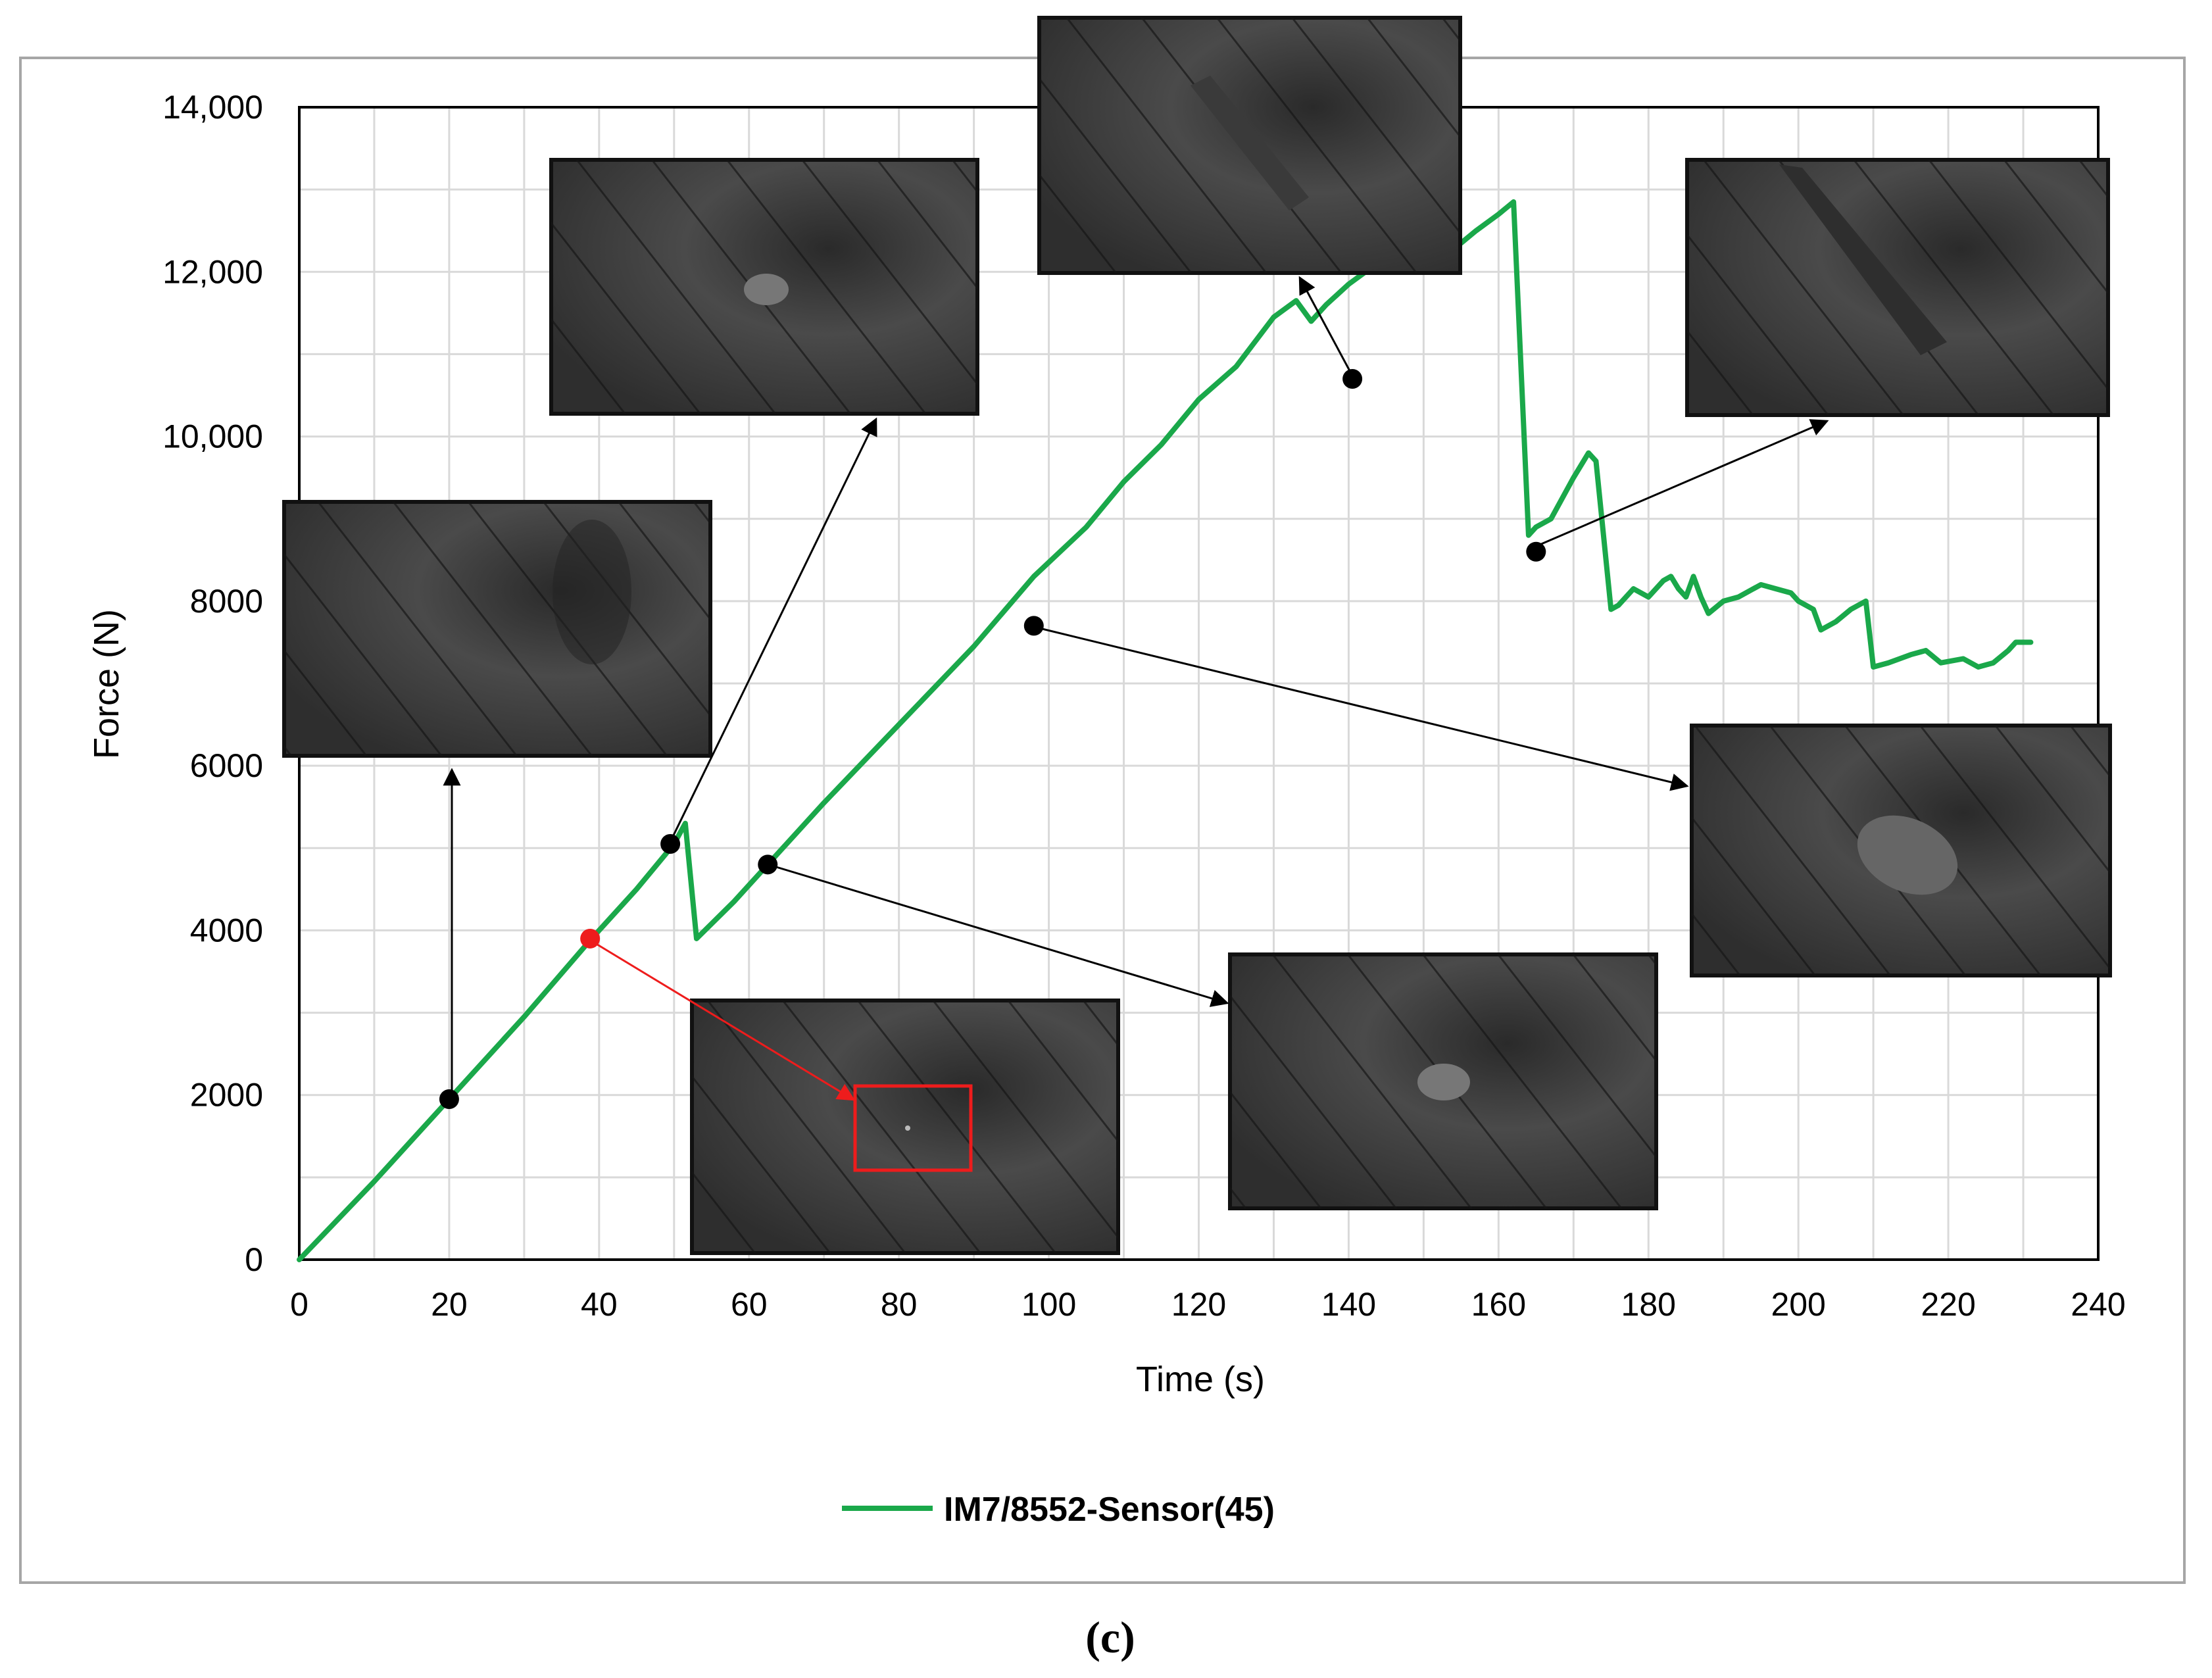  I want to click on legend: IM7/8552-Sensor(45), so click(1059, 1510).